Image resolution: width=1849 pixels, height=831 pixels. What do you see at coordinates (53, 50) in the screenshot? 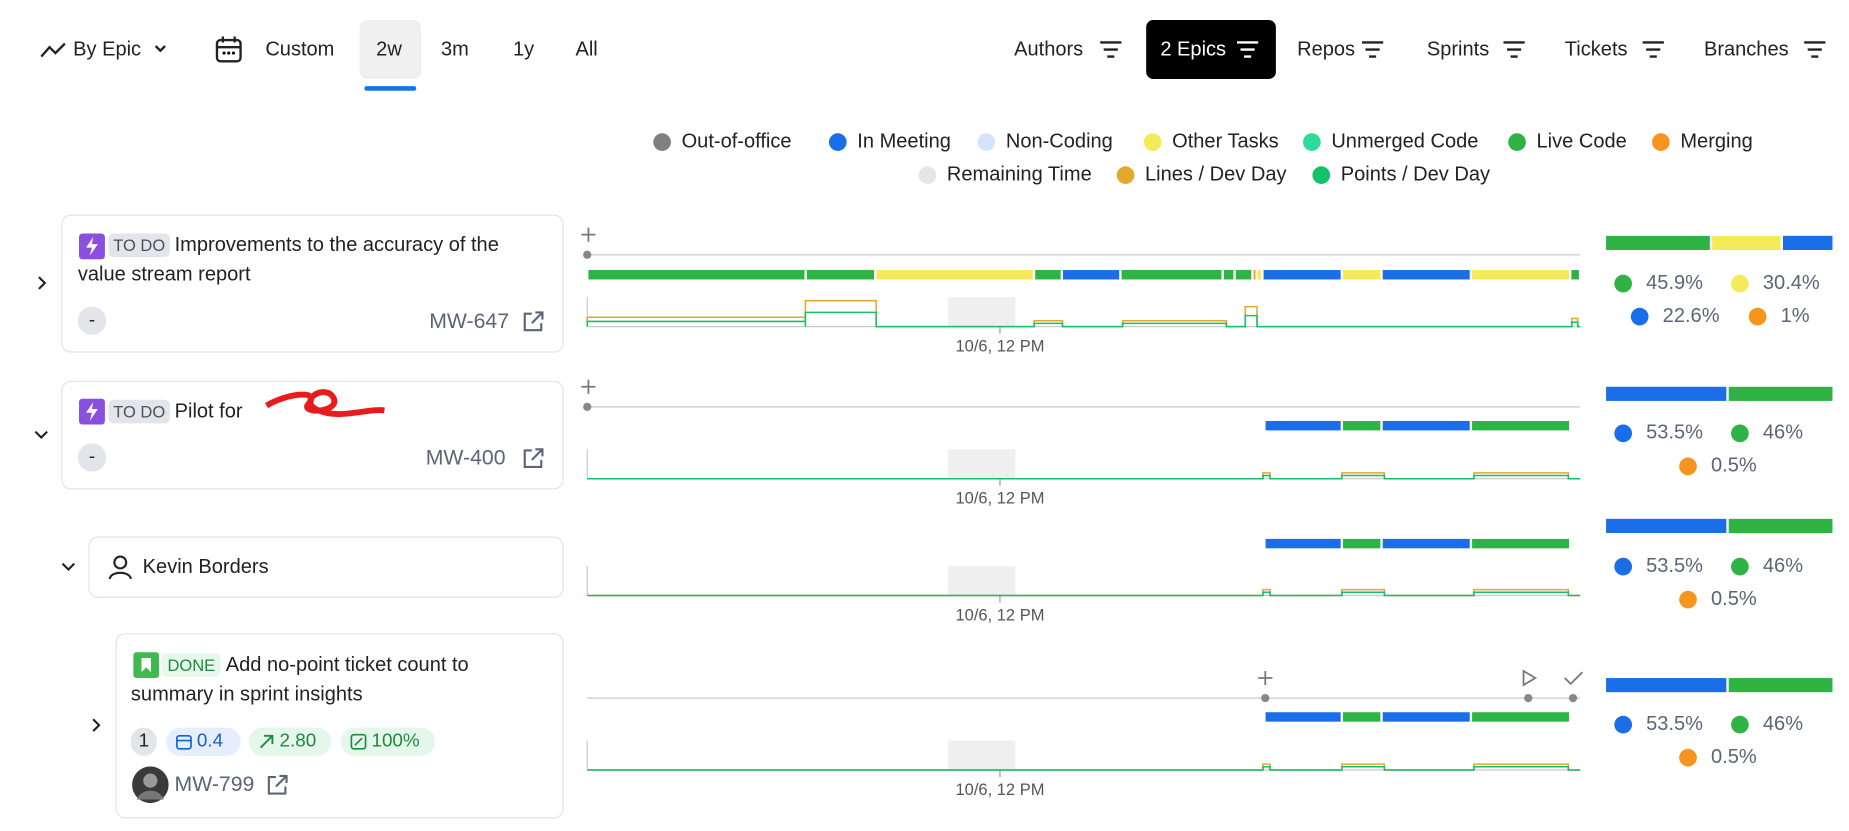
I see `trend-icon` at bounding box center [53, 50].